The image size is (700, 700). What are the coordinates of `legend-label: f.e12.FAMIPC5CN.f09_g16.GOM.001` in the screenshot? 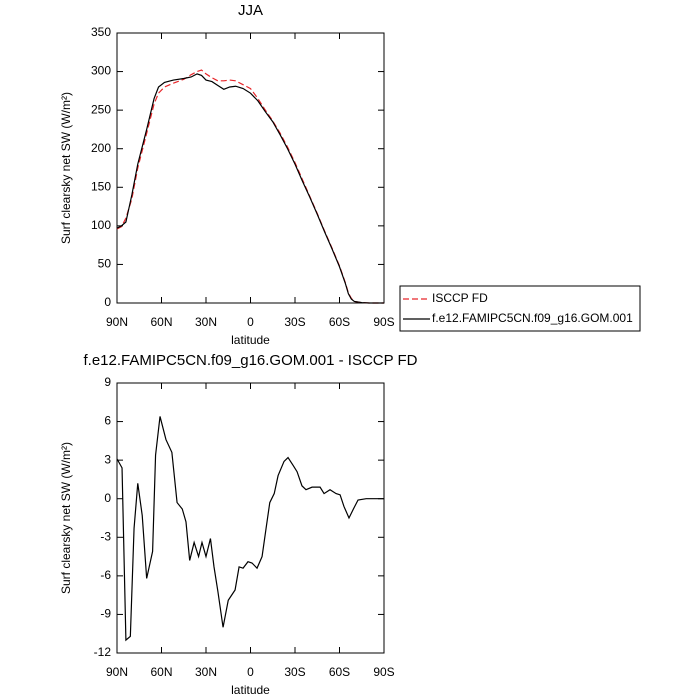 It's located at (532, 318).